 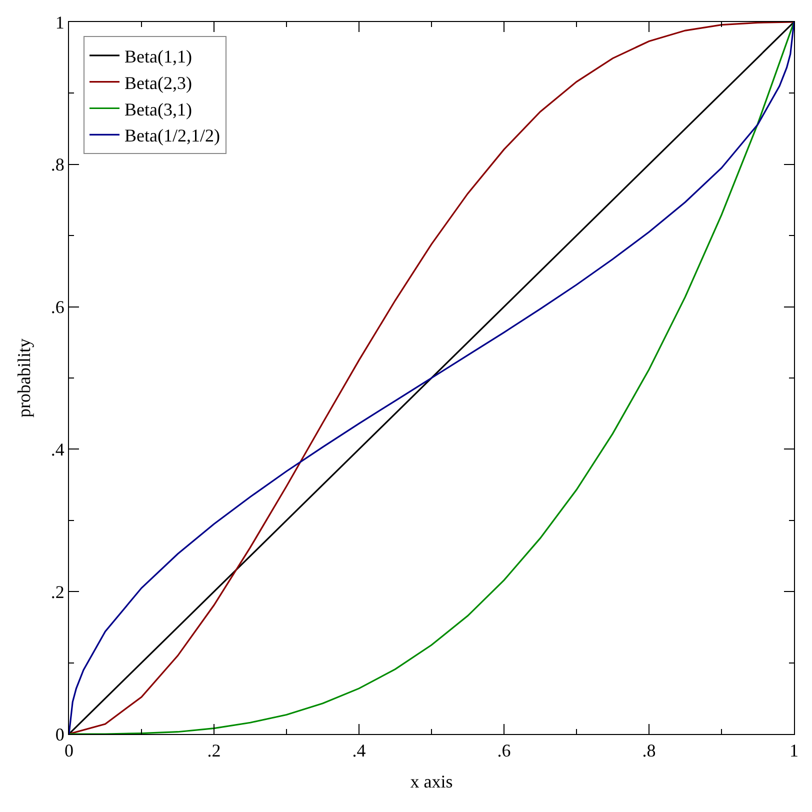 What do you see at coordinates (504, 750) in the screenshot?
I see `x-tick-label: .6` at bounding box center [504, 750].